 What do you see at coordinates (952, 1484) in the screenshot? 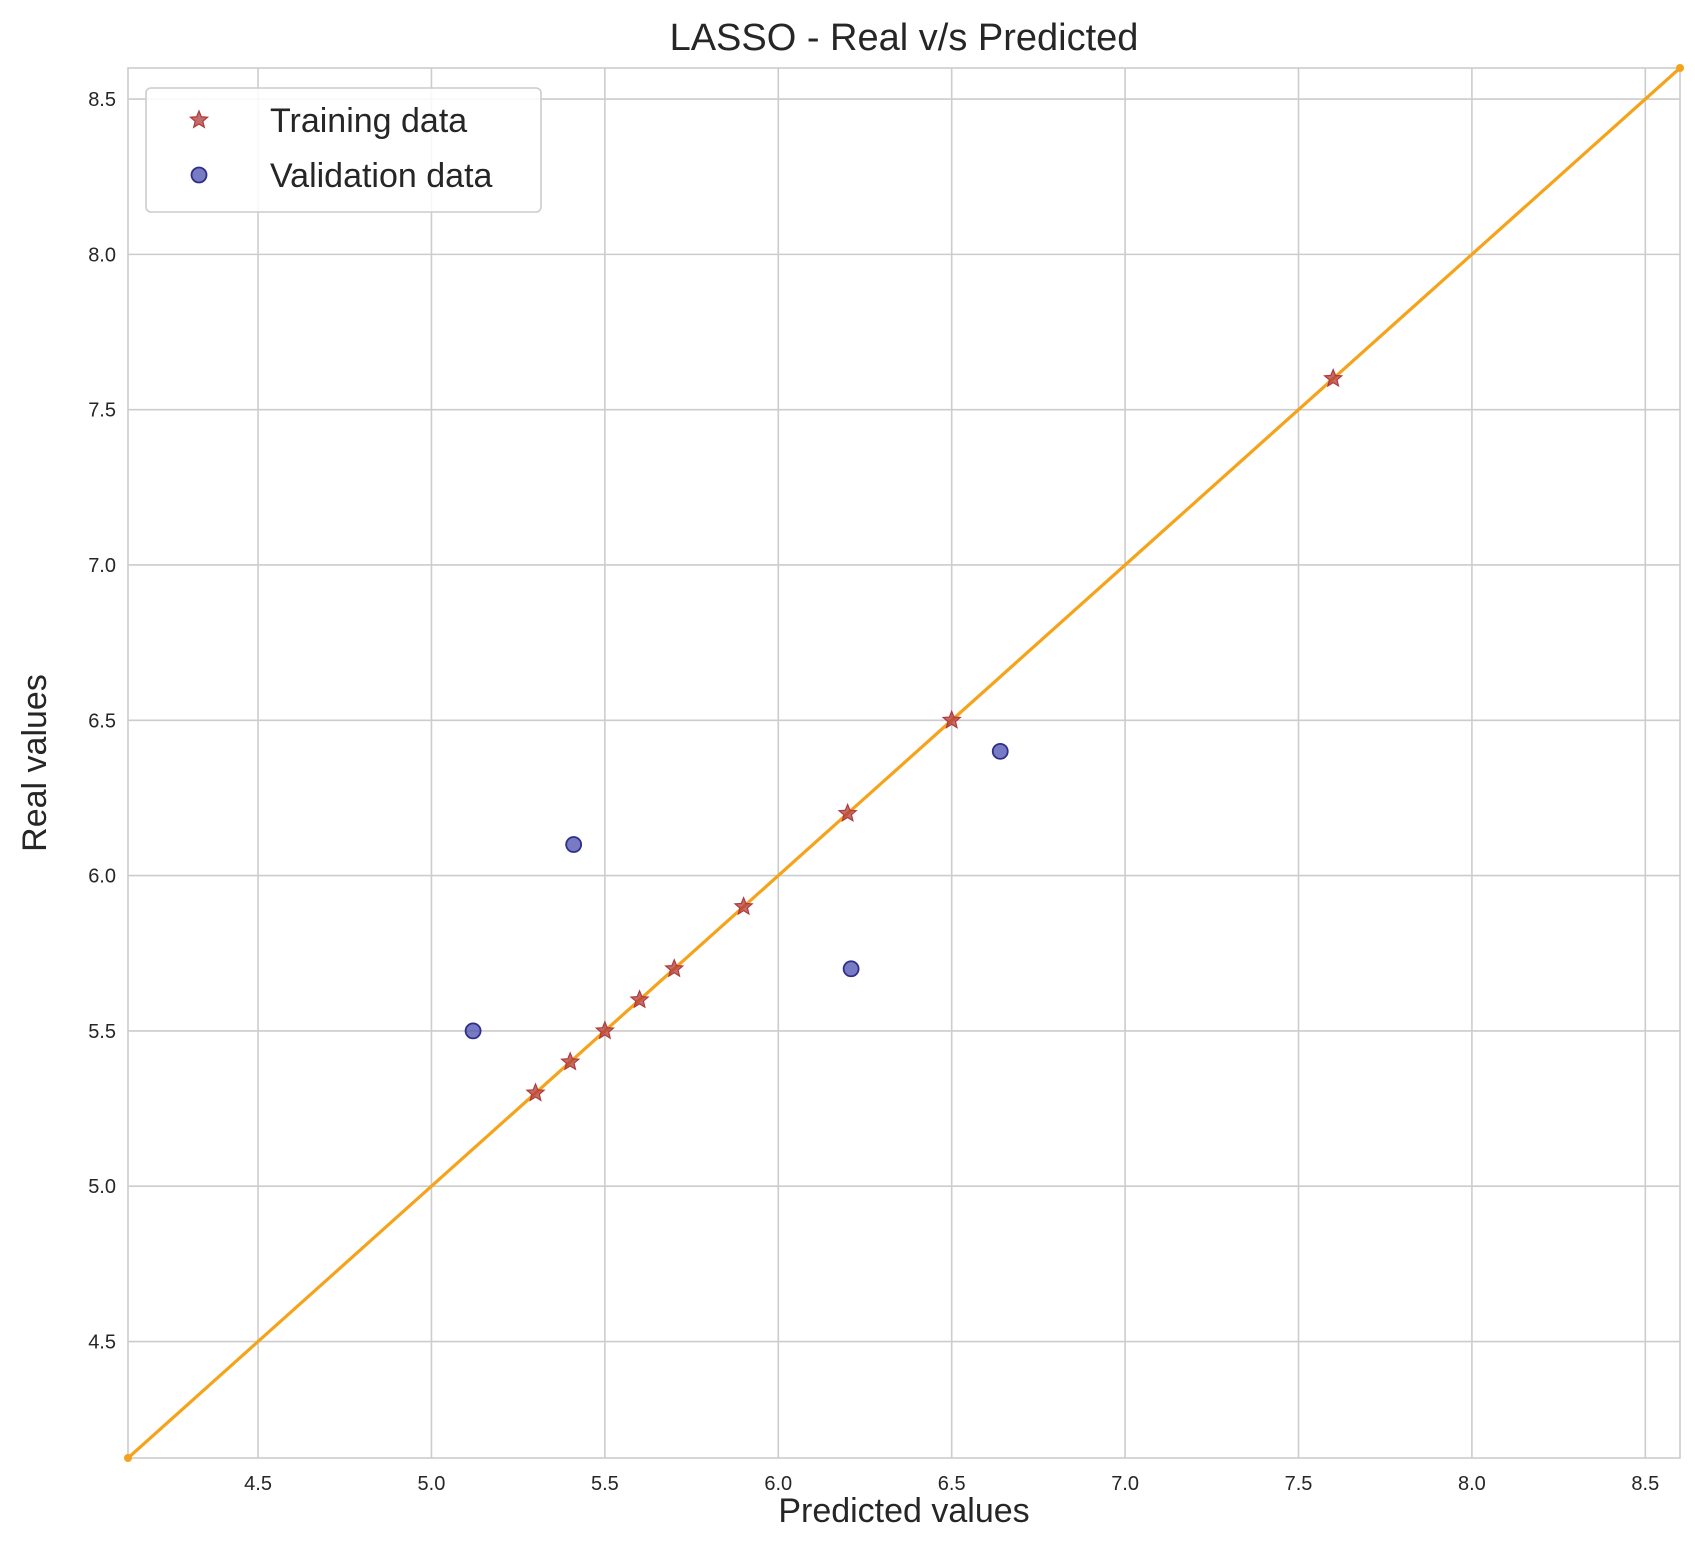
I see `x-tick-label: 6.5` at bounding box center [952, 1484].